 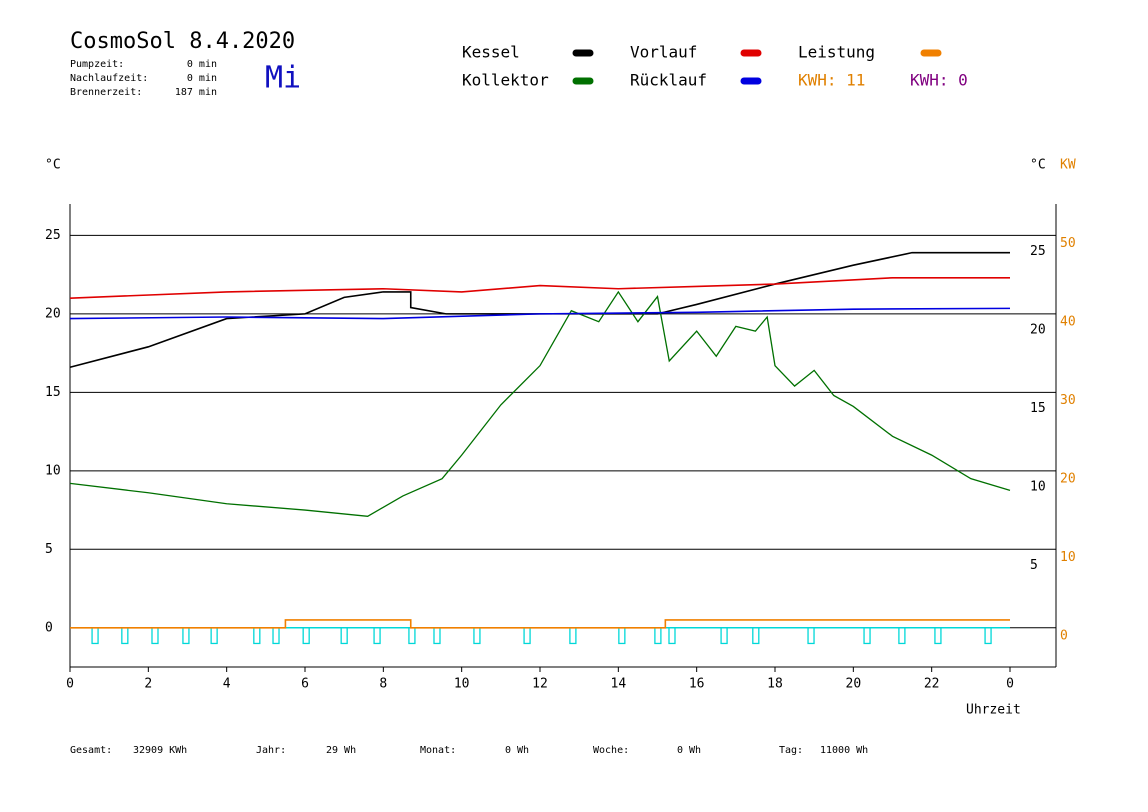 I want to click on x-tick-label: 16, so click(x=697, y=684).